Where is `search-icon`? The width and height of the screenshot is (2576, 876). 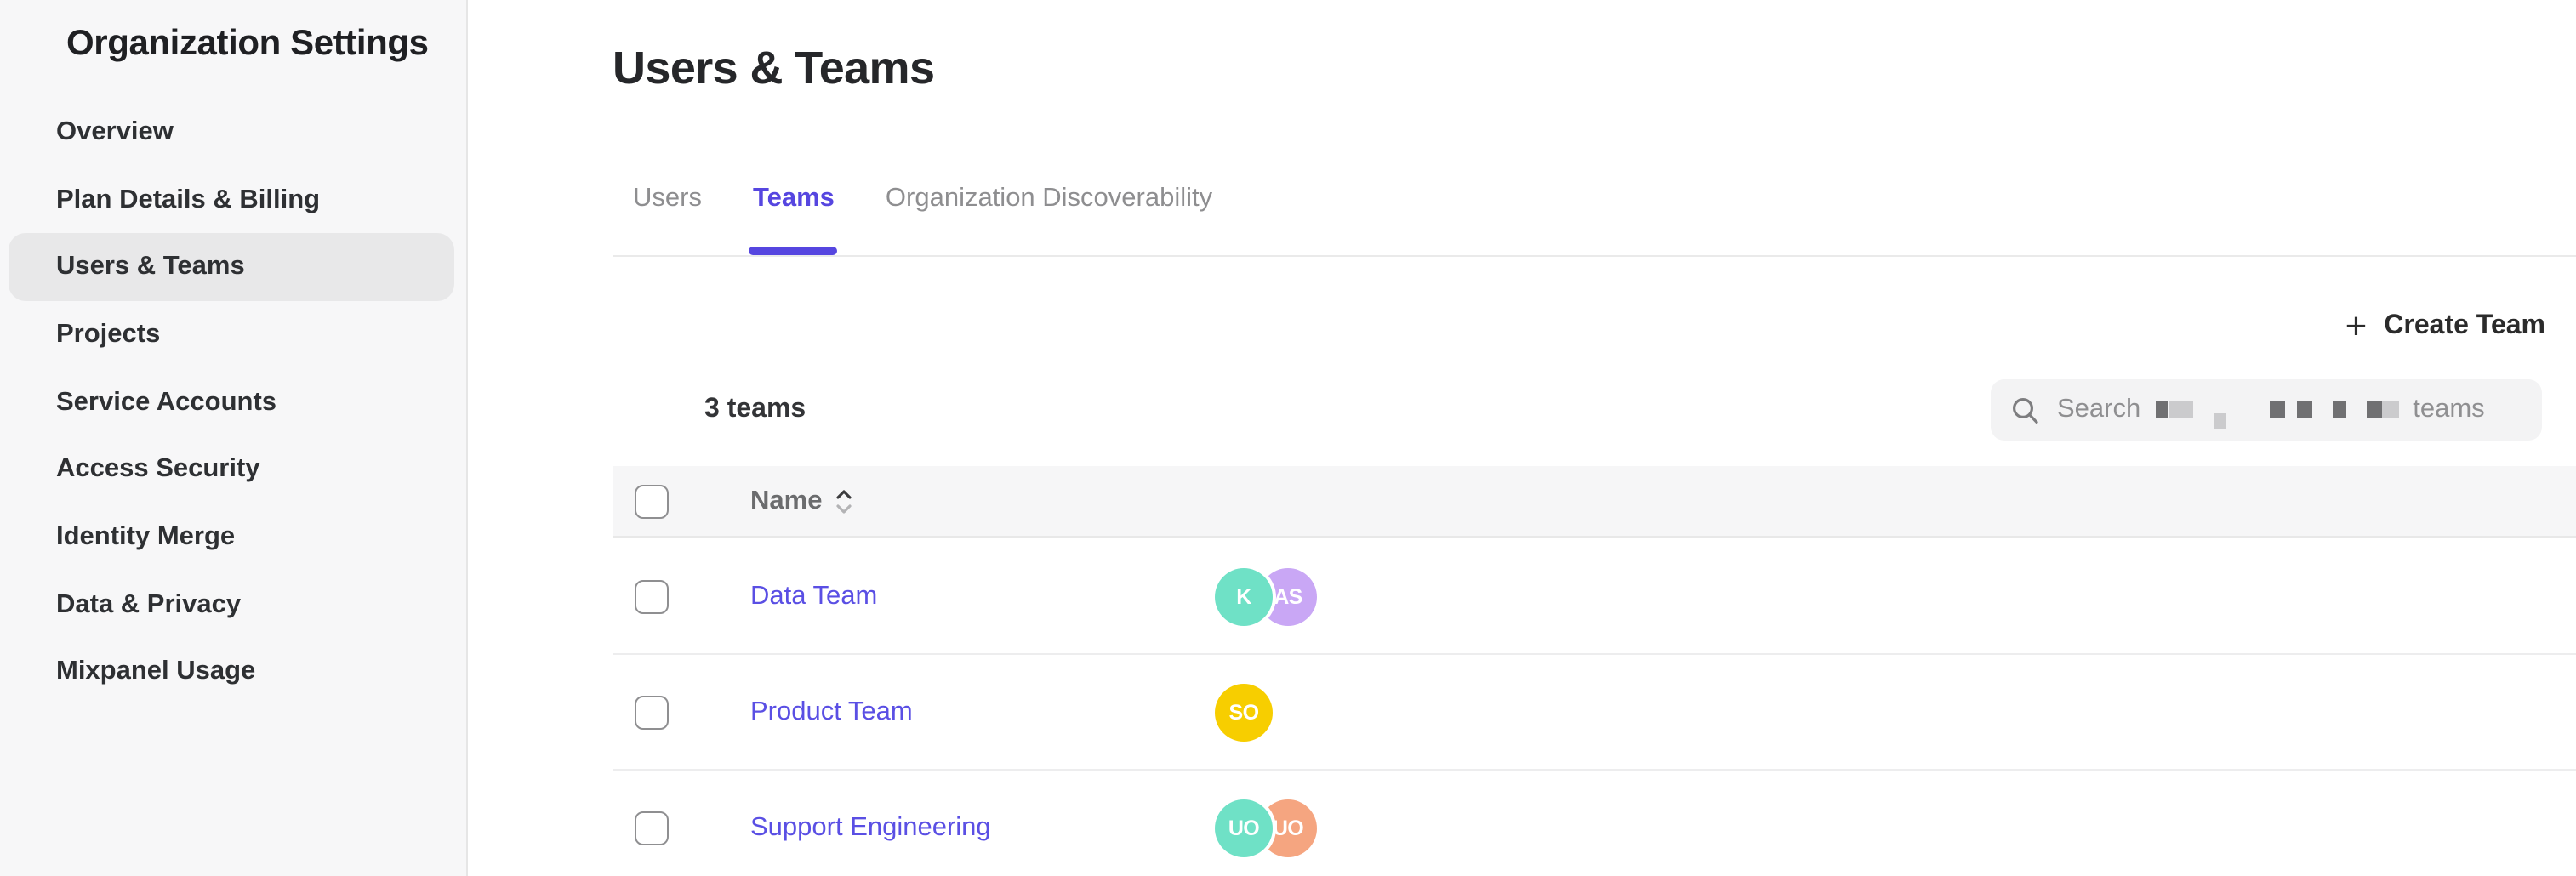 search-icon is located at coordinates (2025, 410).